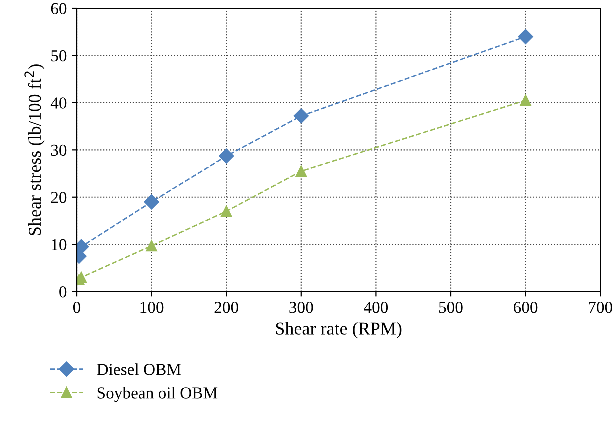 The image size is (616, 426). Describe the element at coordinates (34, 150) in the screenshot. I see `y-axis-title: Shear stress (lb/100 ft$^{2}$)` at that location.